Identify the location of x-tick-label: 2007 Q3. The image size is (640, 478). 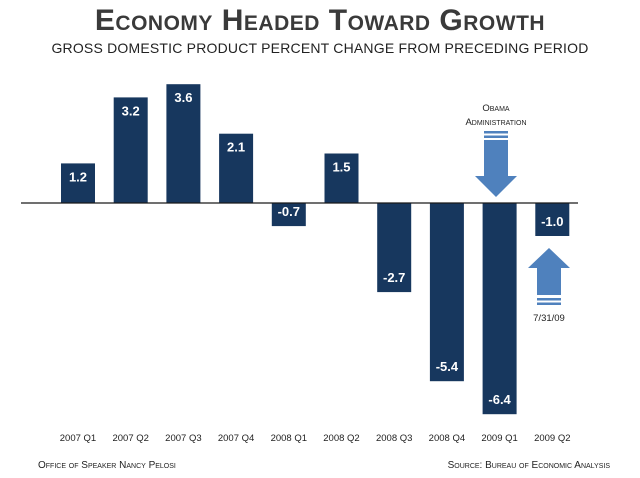
(183, 438).